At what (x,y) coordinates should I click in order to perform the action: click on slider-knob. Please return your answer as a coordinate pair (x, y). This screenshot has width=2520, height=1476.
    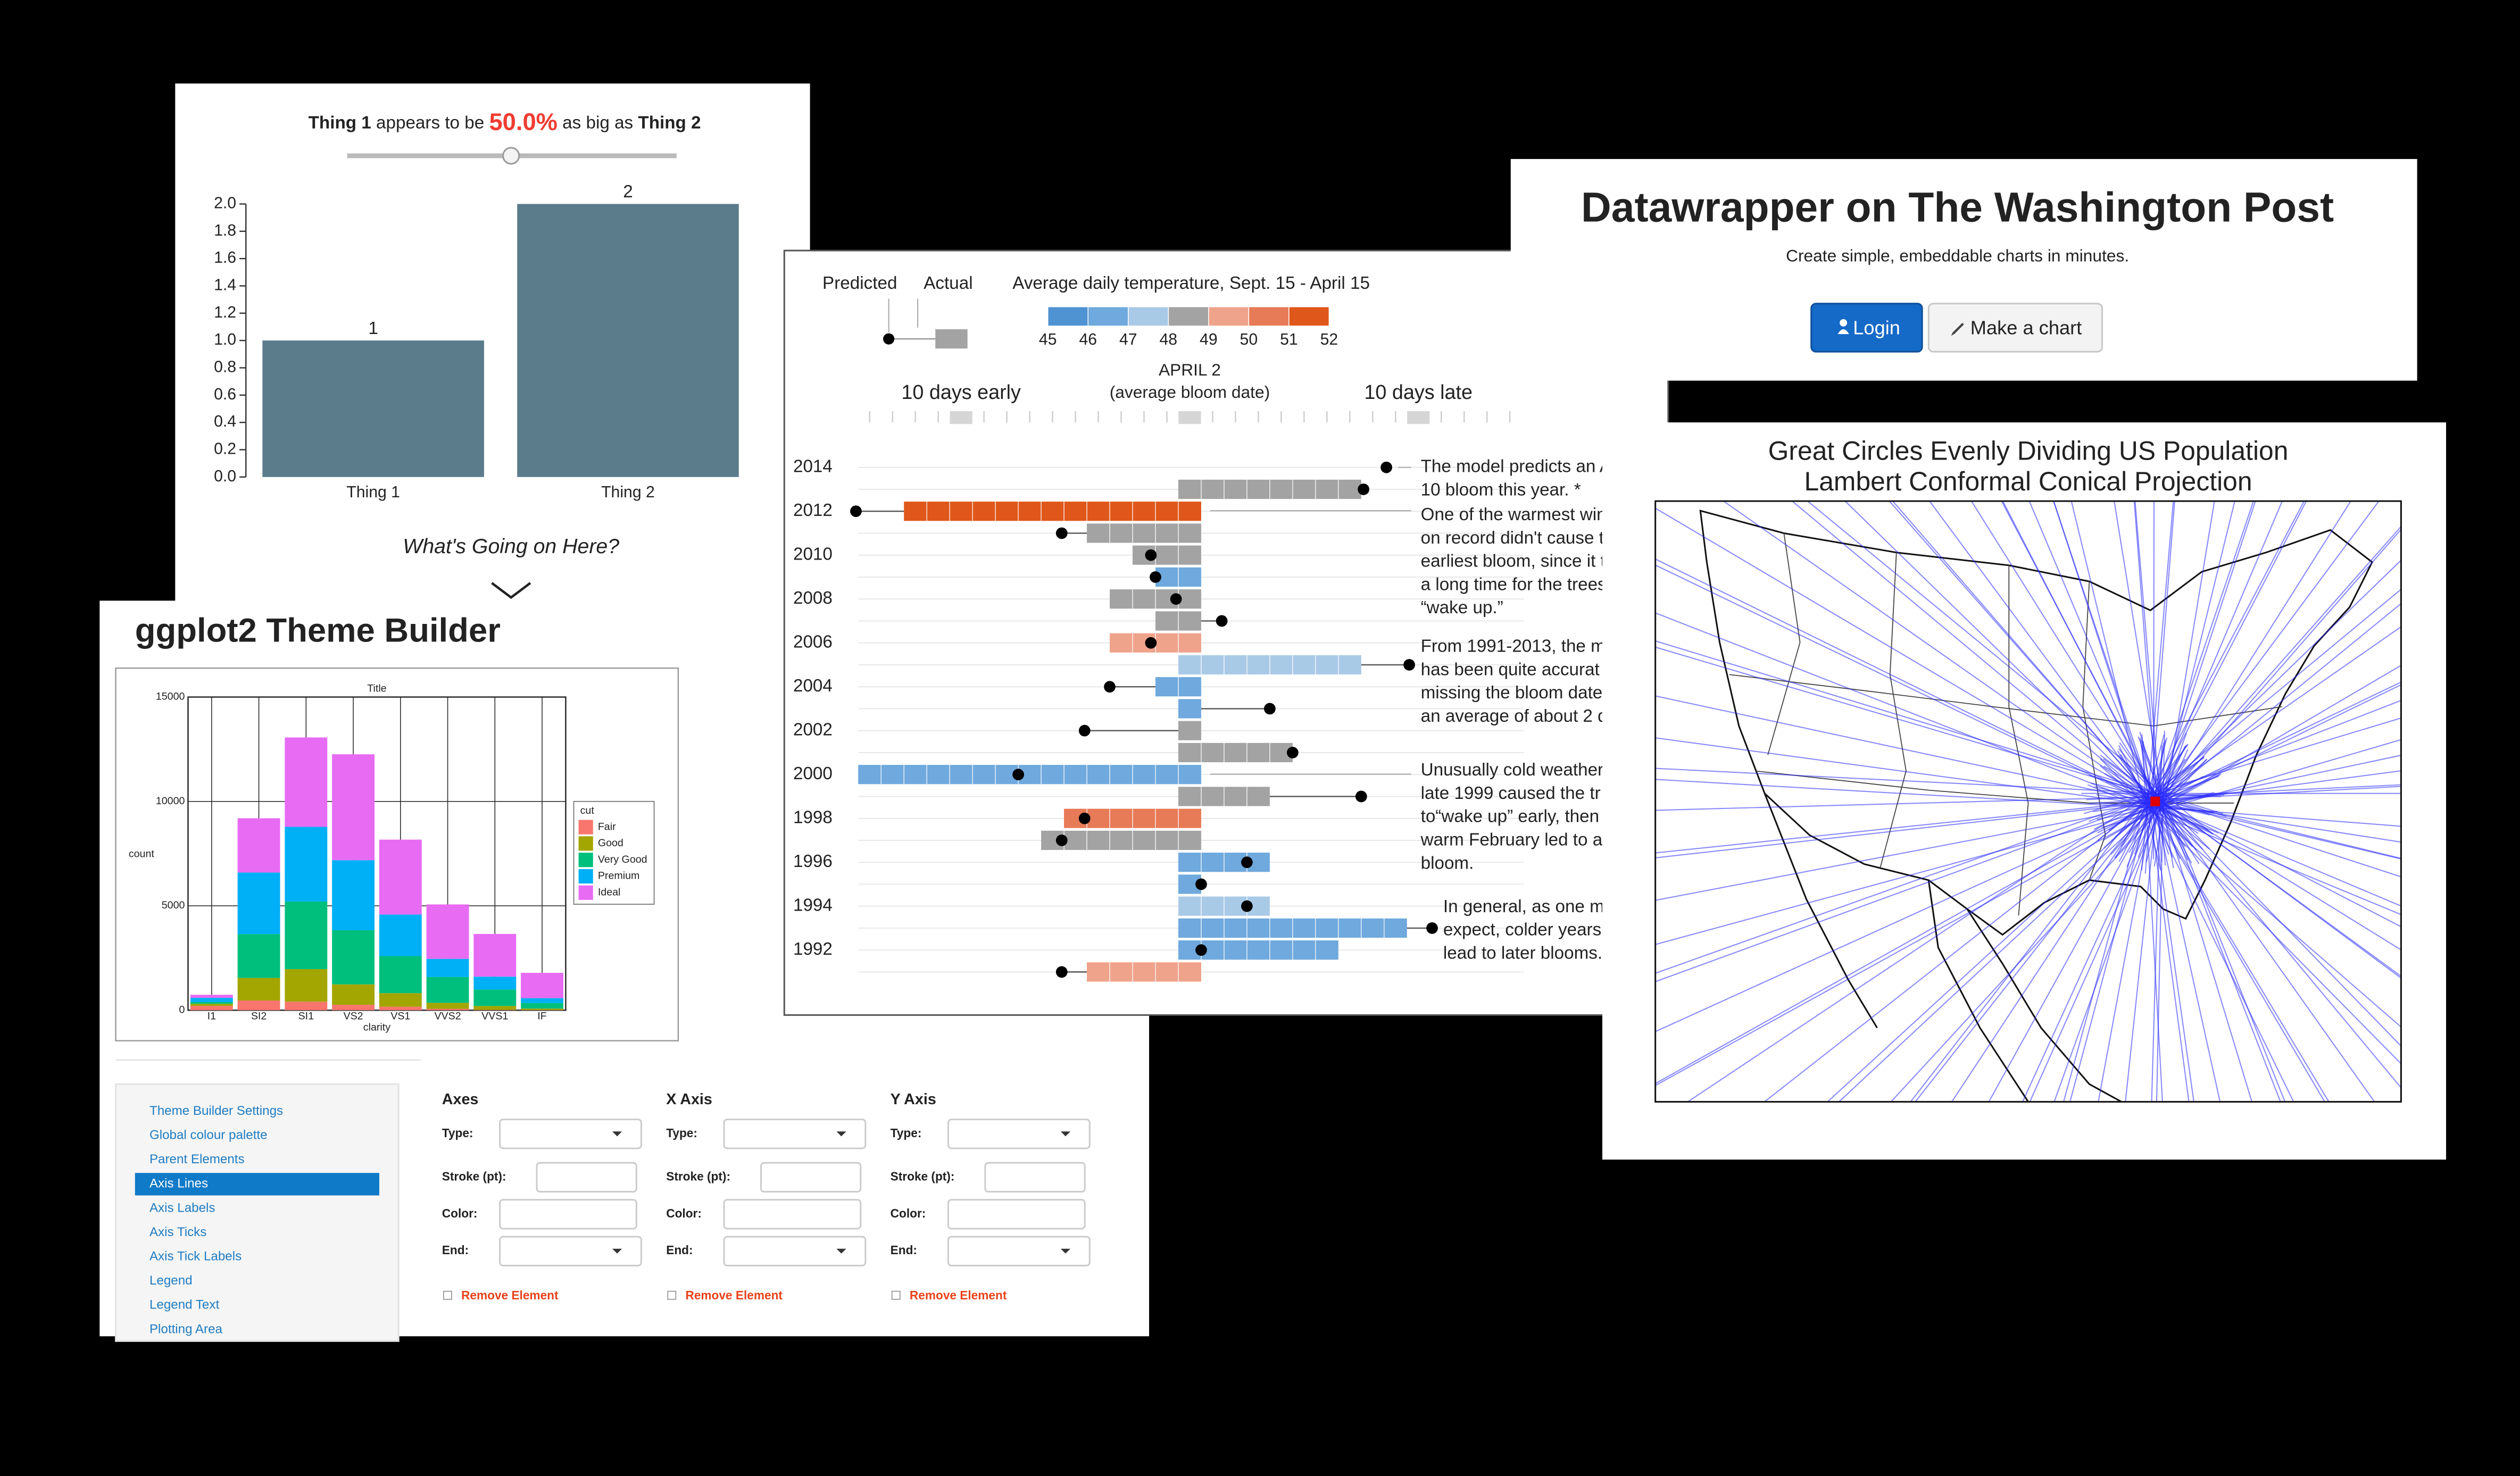
    Looking at the image, I should click on (511, 156).